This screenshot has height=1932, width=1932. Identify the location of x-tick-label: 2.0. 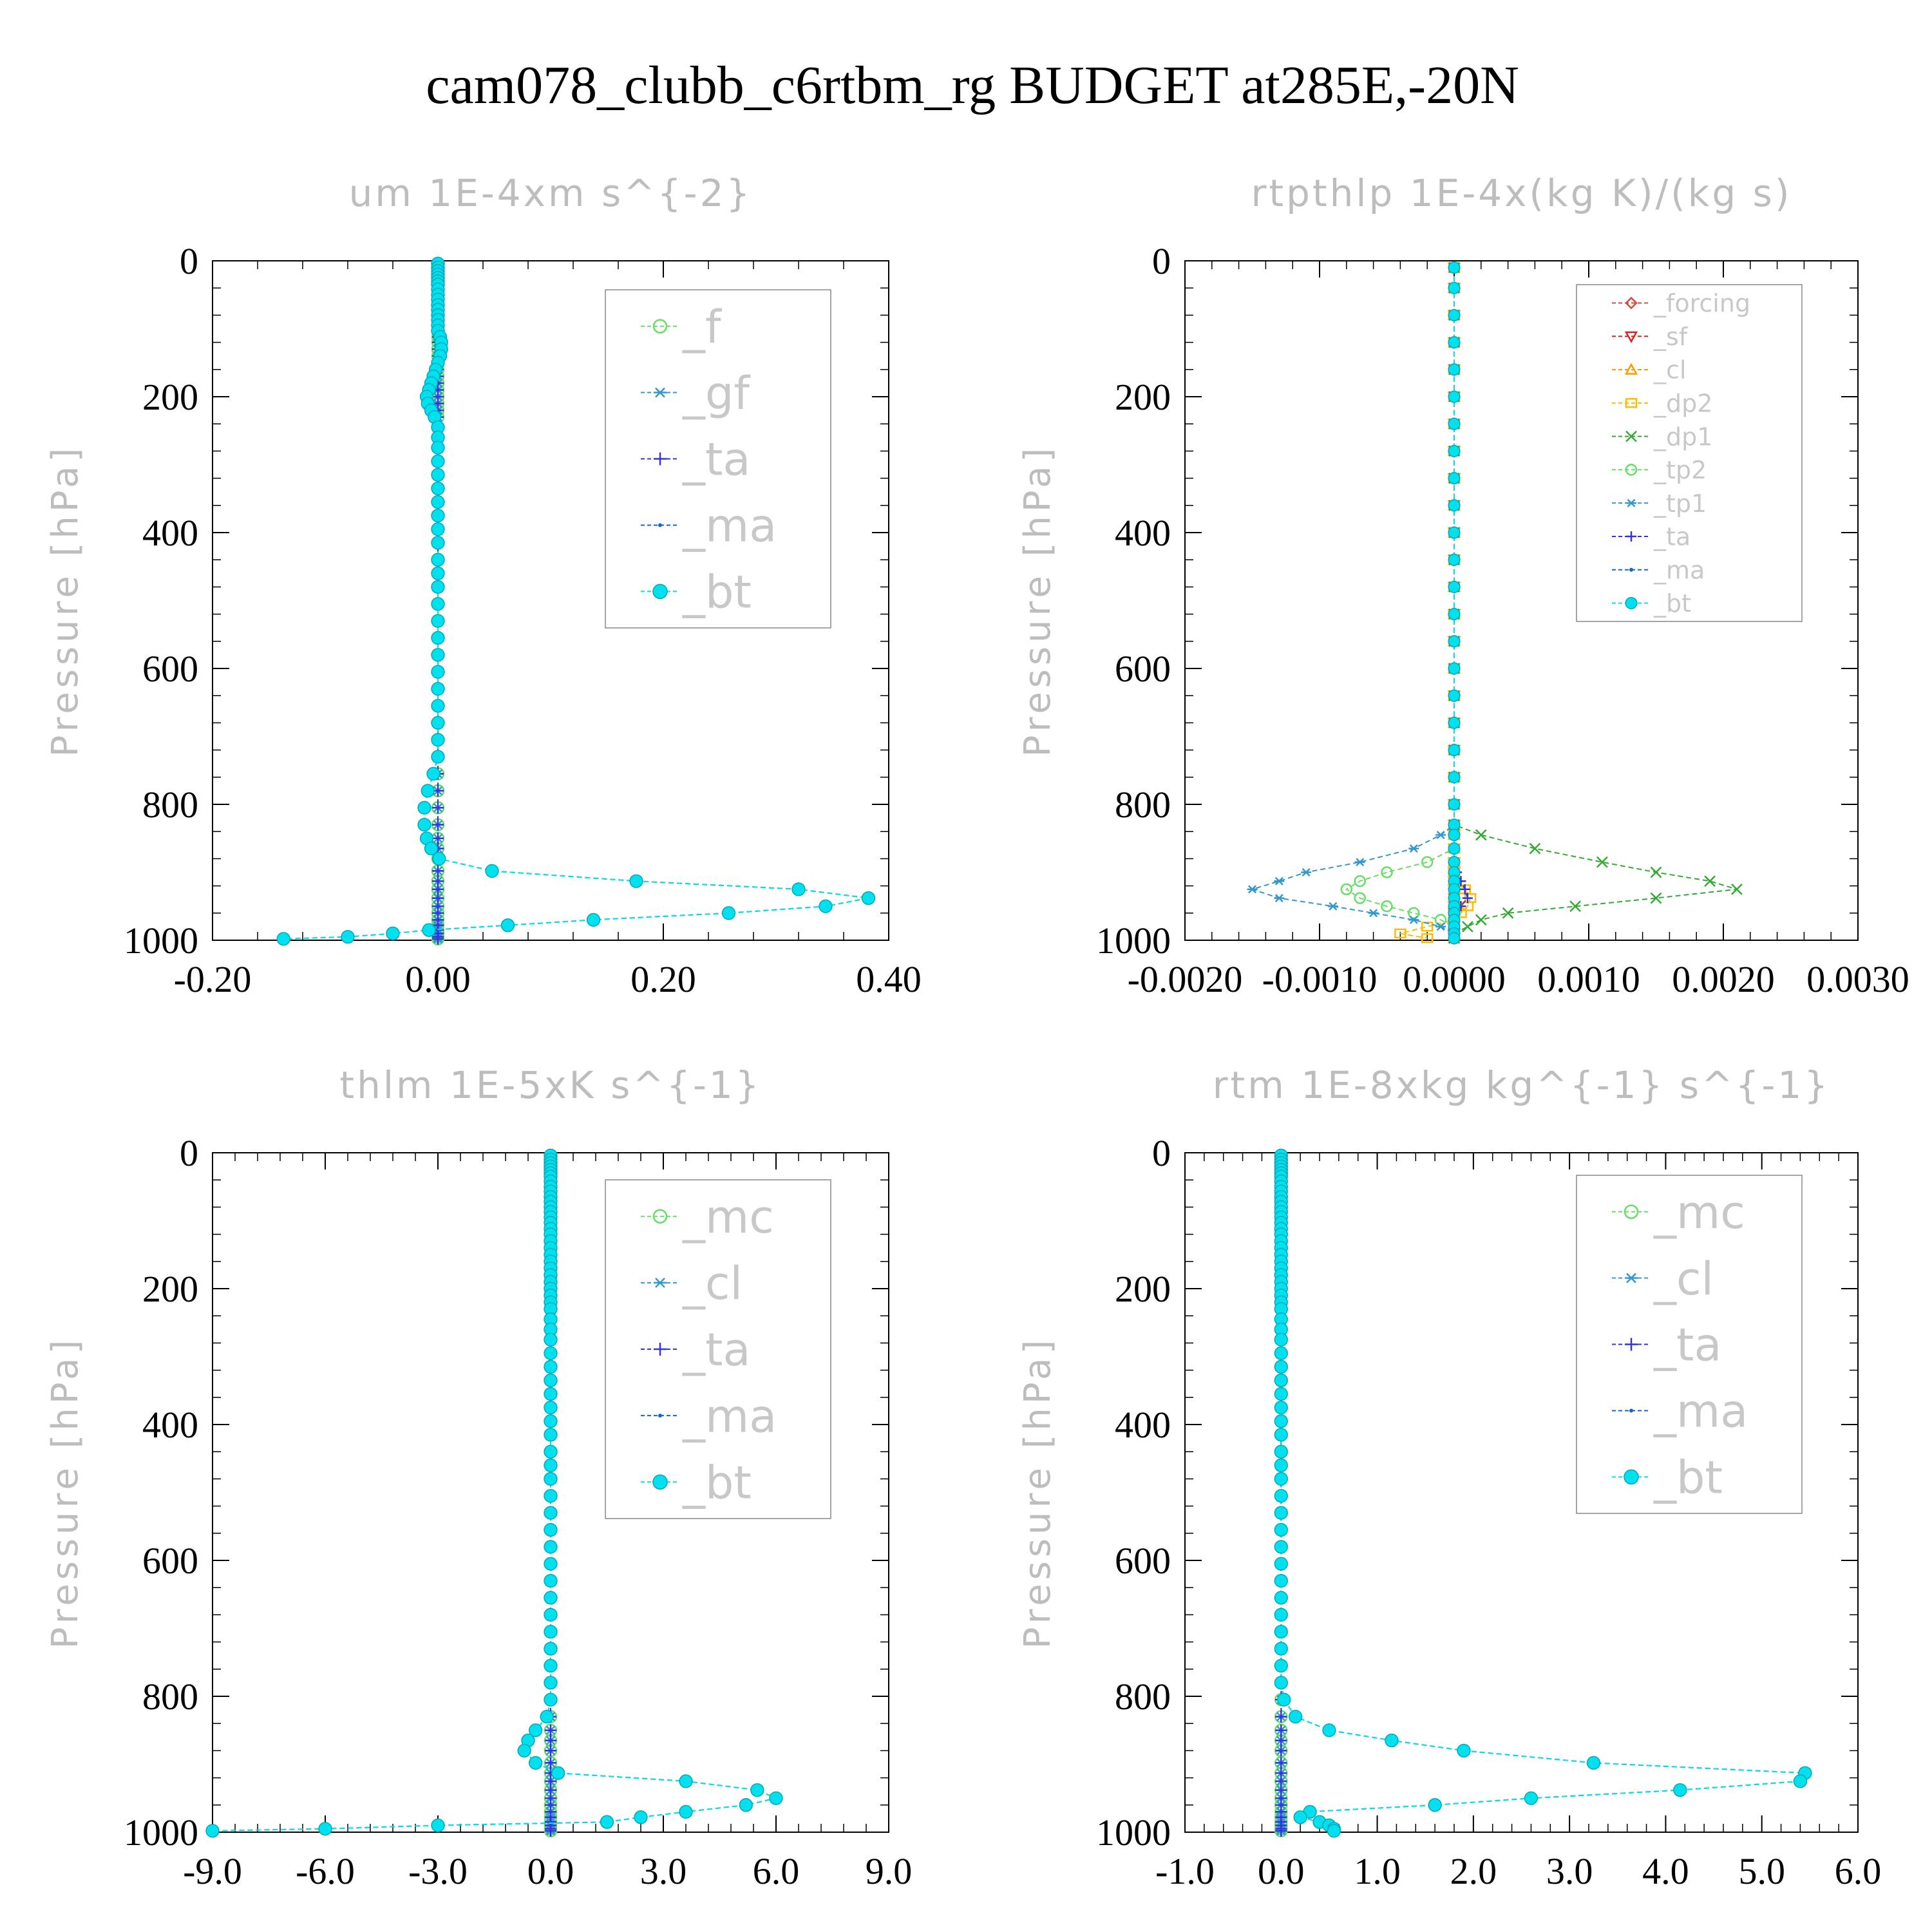
(1473, 1871).